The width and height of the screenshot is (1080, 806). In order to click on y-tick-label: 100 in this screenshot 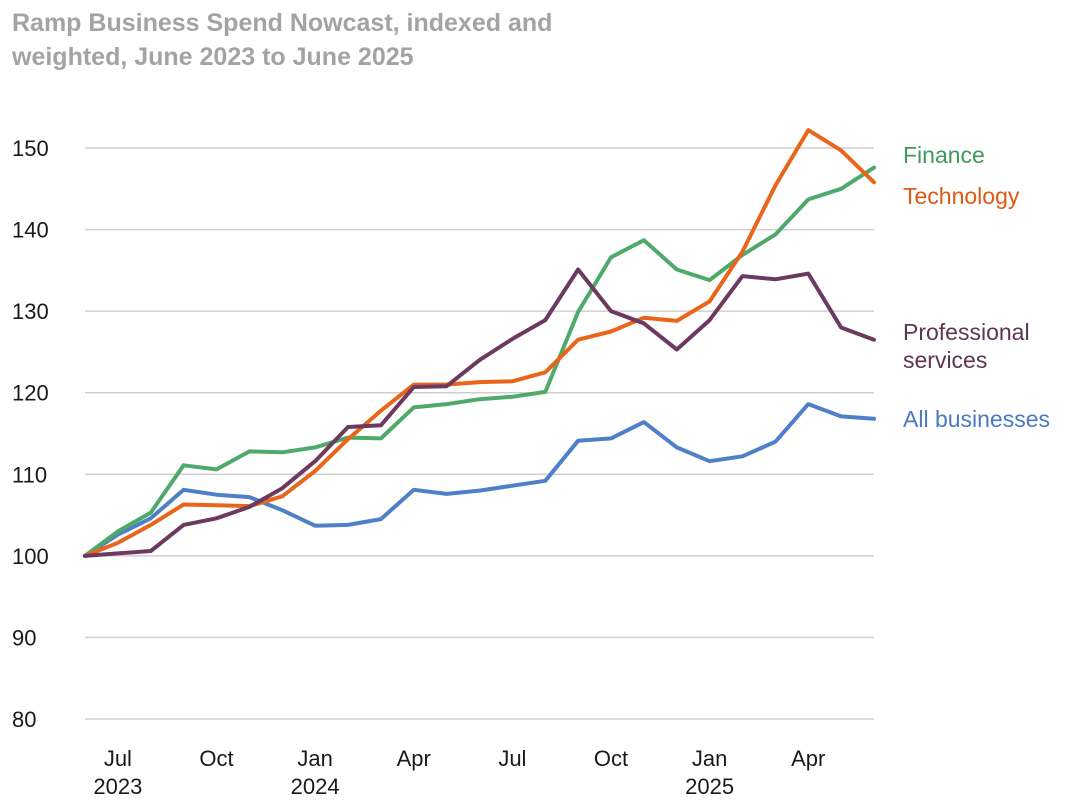, I will do `click(30, 556)`.